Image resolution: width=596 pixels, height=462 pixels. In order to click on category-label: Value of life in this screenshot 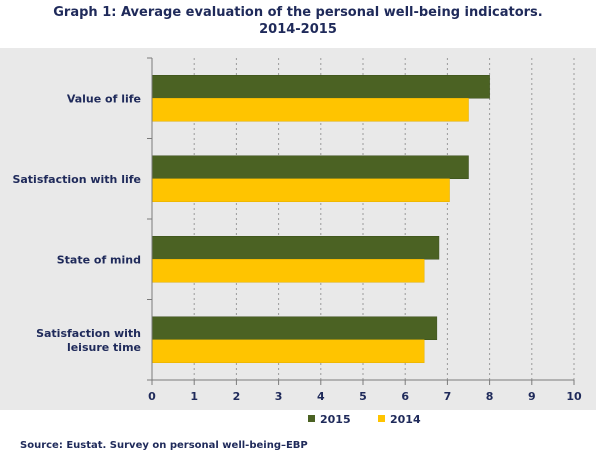, I will do `click(104, 98)`.